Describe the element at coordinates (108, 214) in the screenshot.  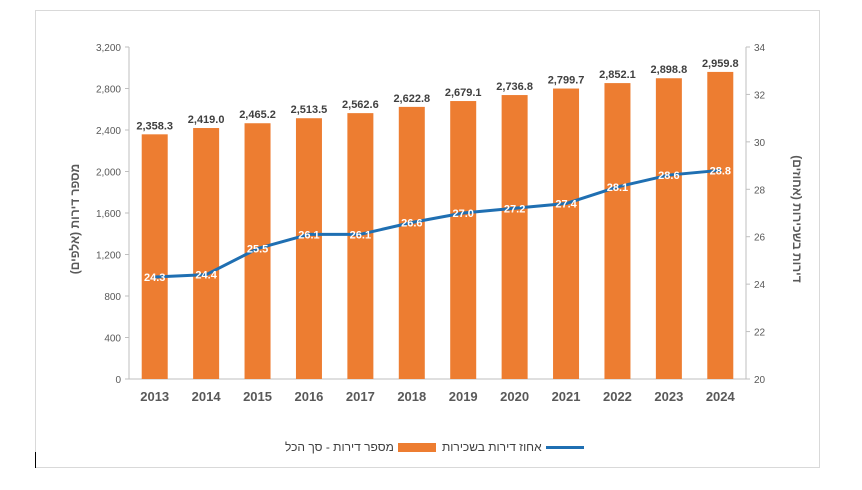
I see `y-tick-label: 1,600` at that location.